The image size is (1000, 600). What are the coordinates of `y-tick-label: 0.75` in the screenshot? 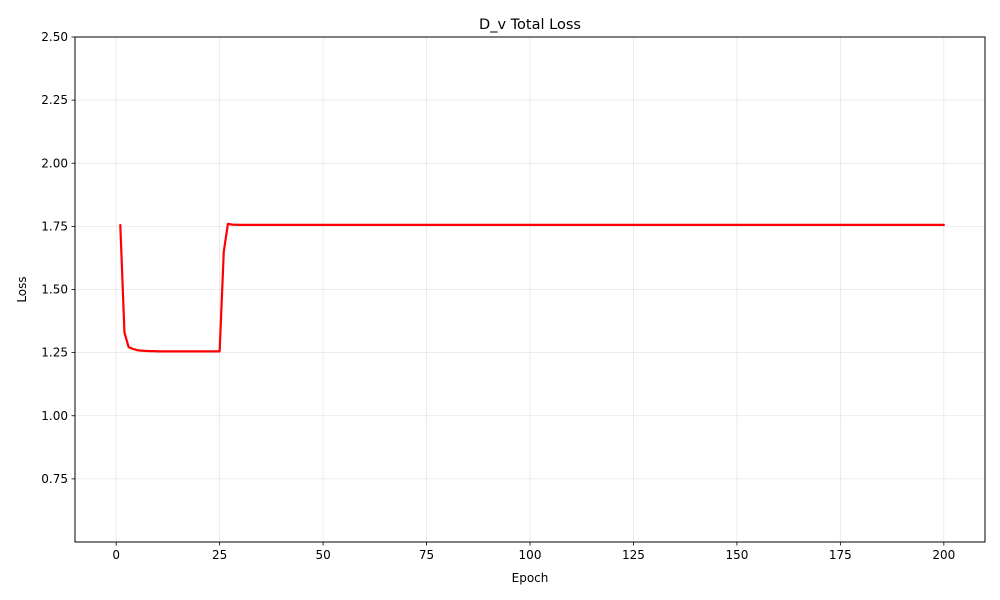 It's located at (54, 479).